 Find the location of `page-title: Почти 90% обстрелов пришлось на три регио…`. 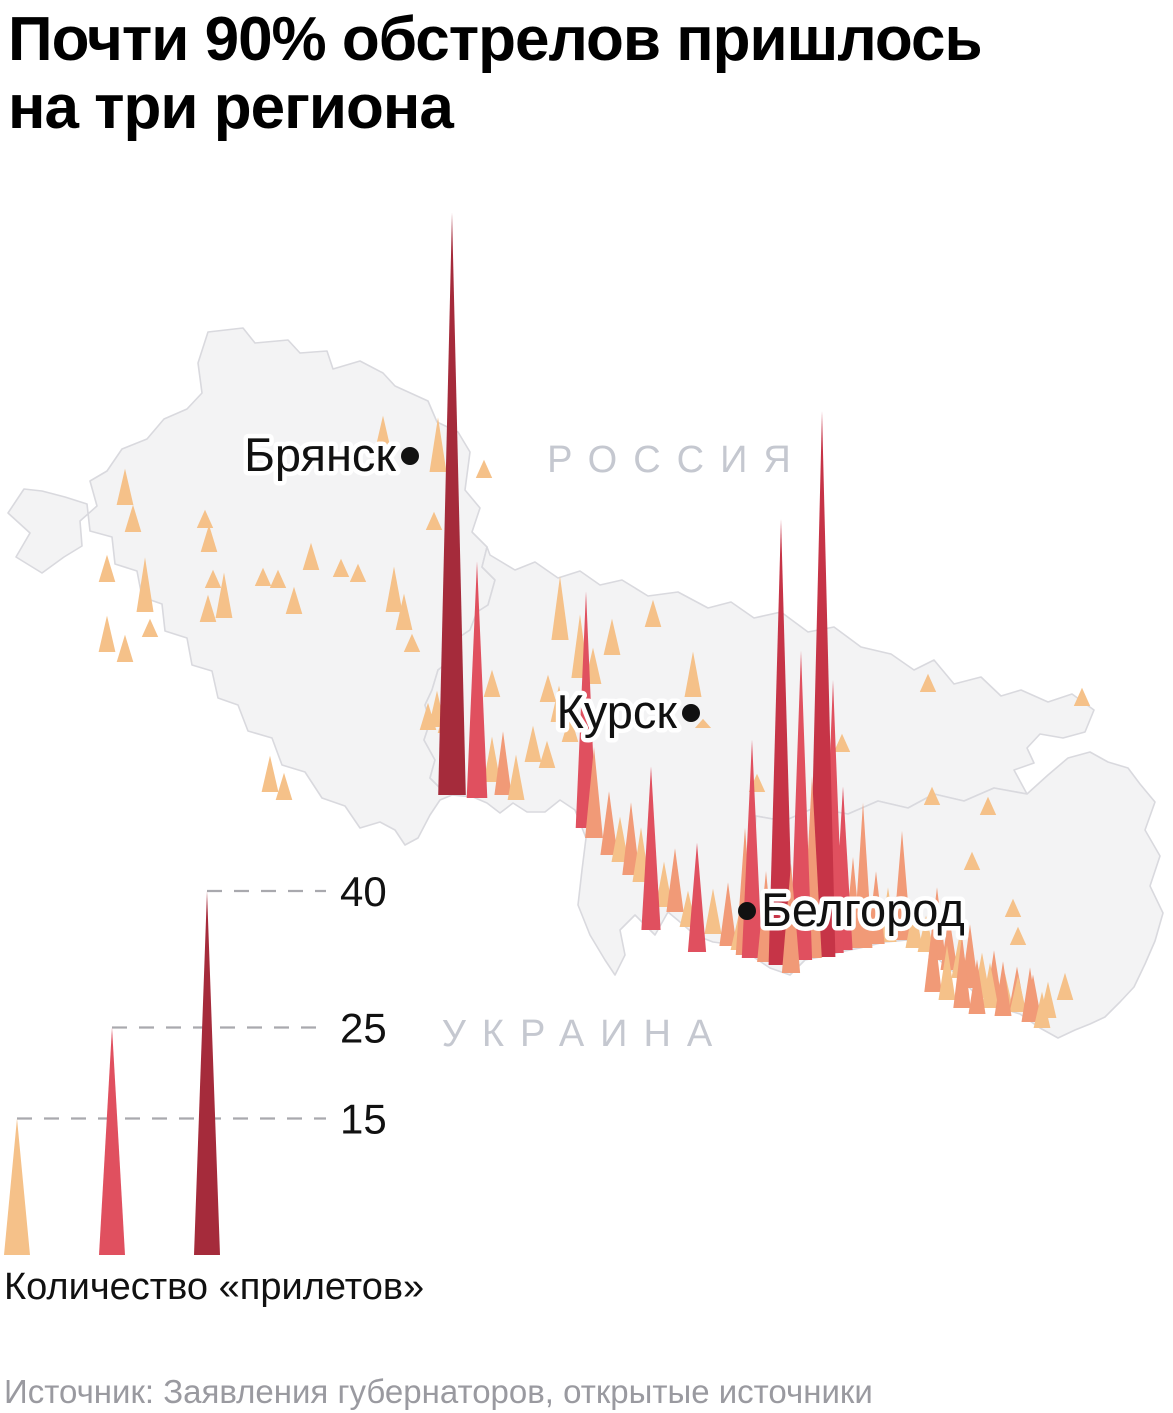

page-title: Почти 90% обстрелов пришлось на три регио… is located at coordinates (495, 73).